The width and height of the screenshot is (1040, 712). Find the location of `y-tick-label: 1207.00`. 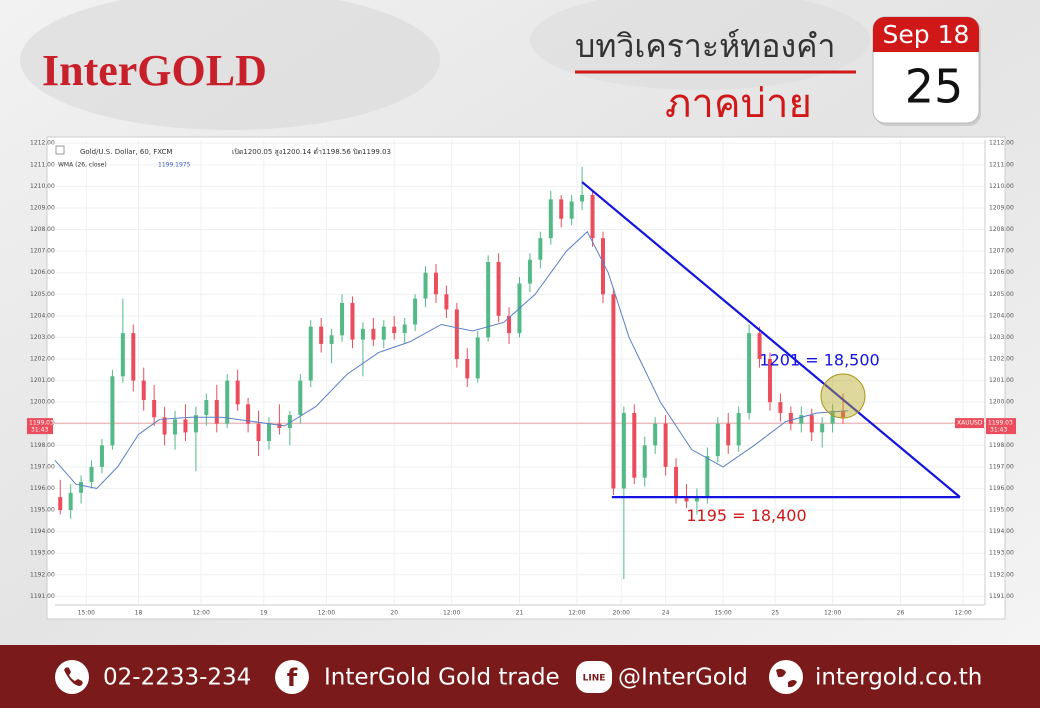

y-tick-label: 1207.00 is located at coordinates (42, 251).